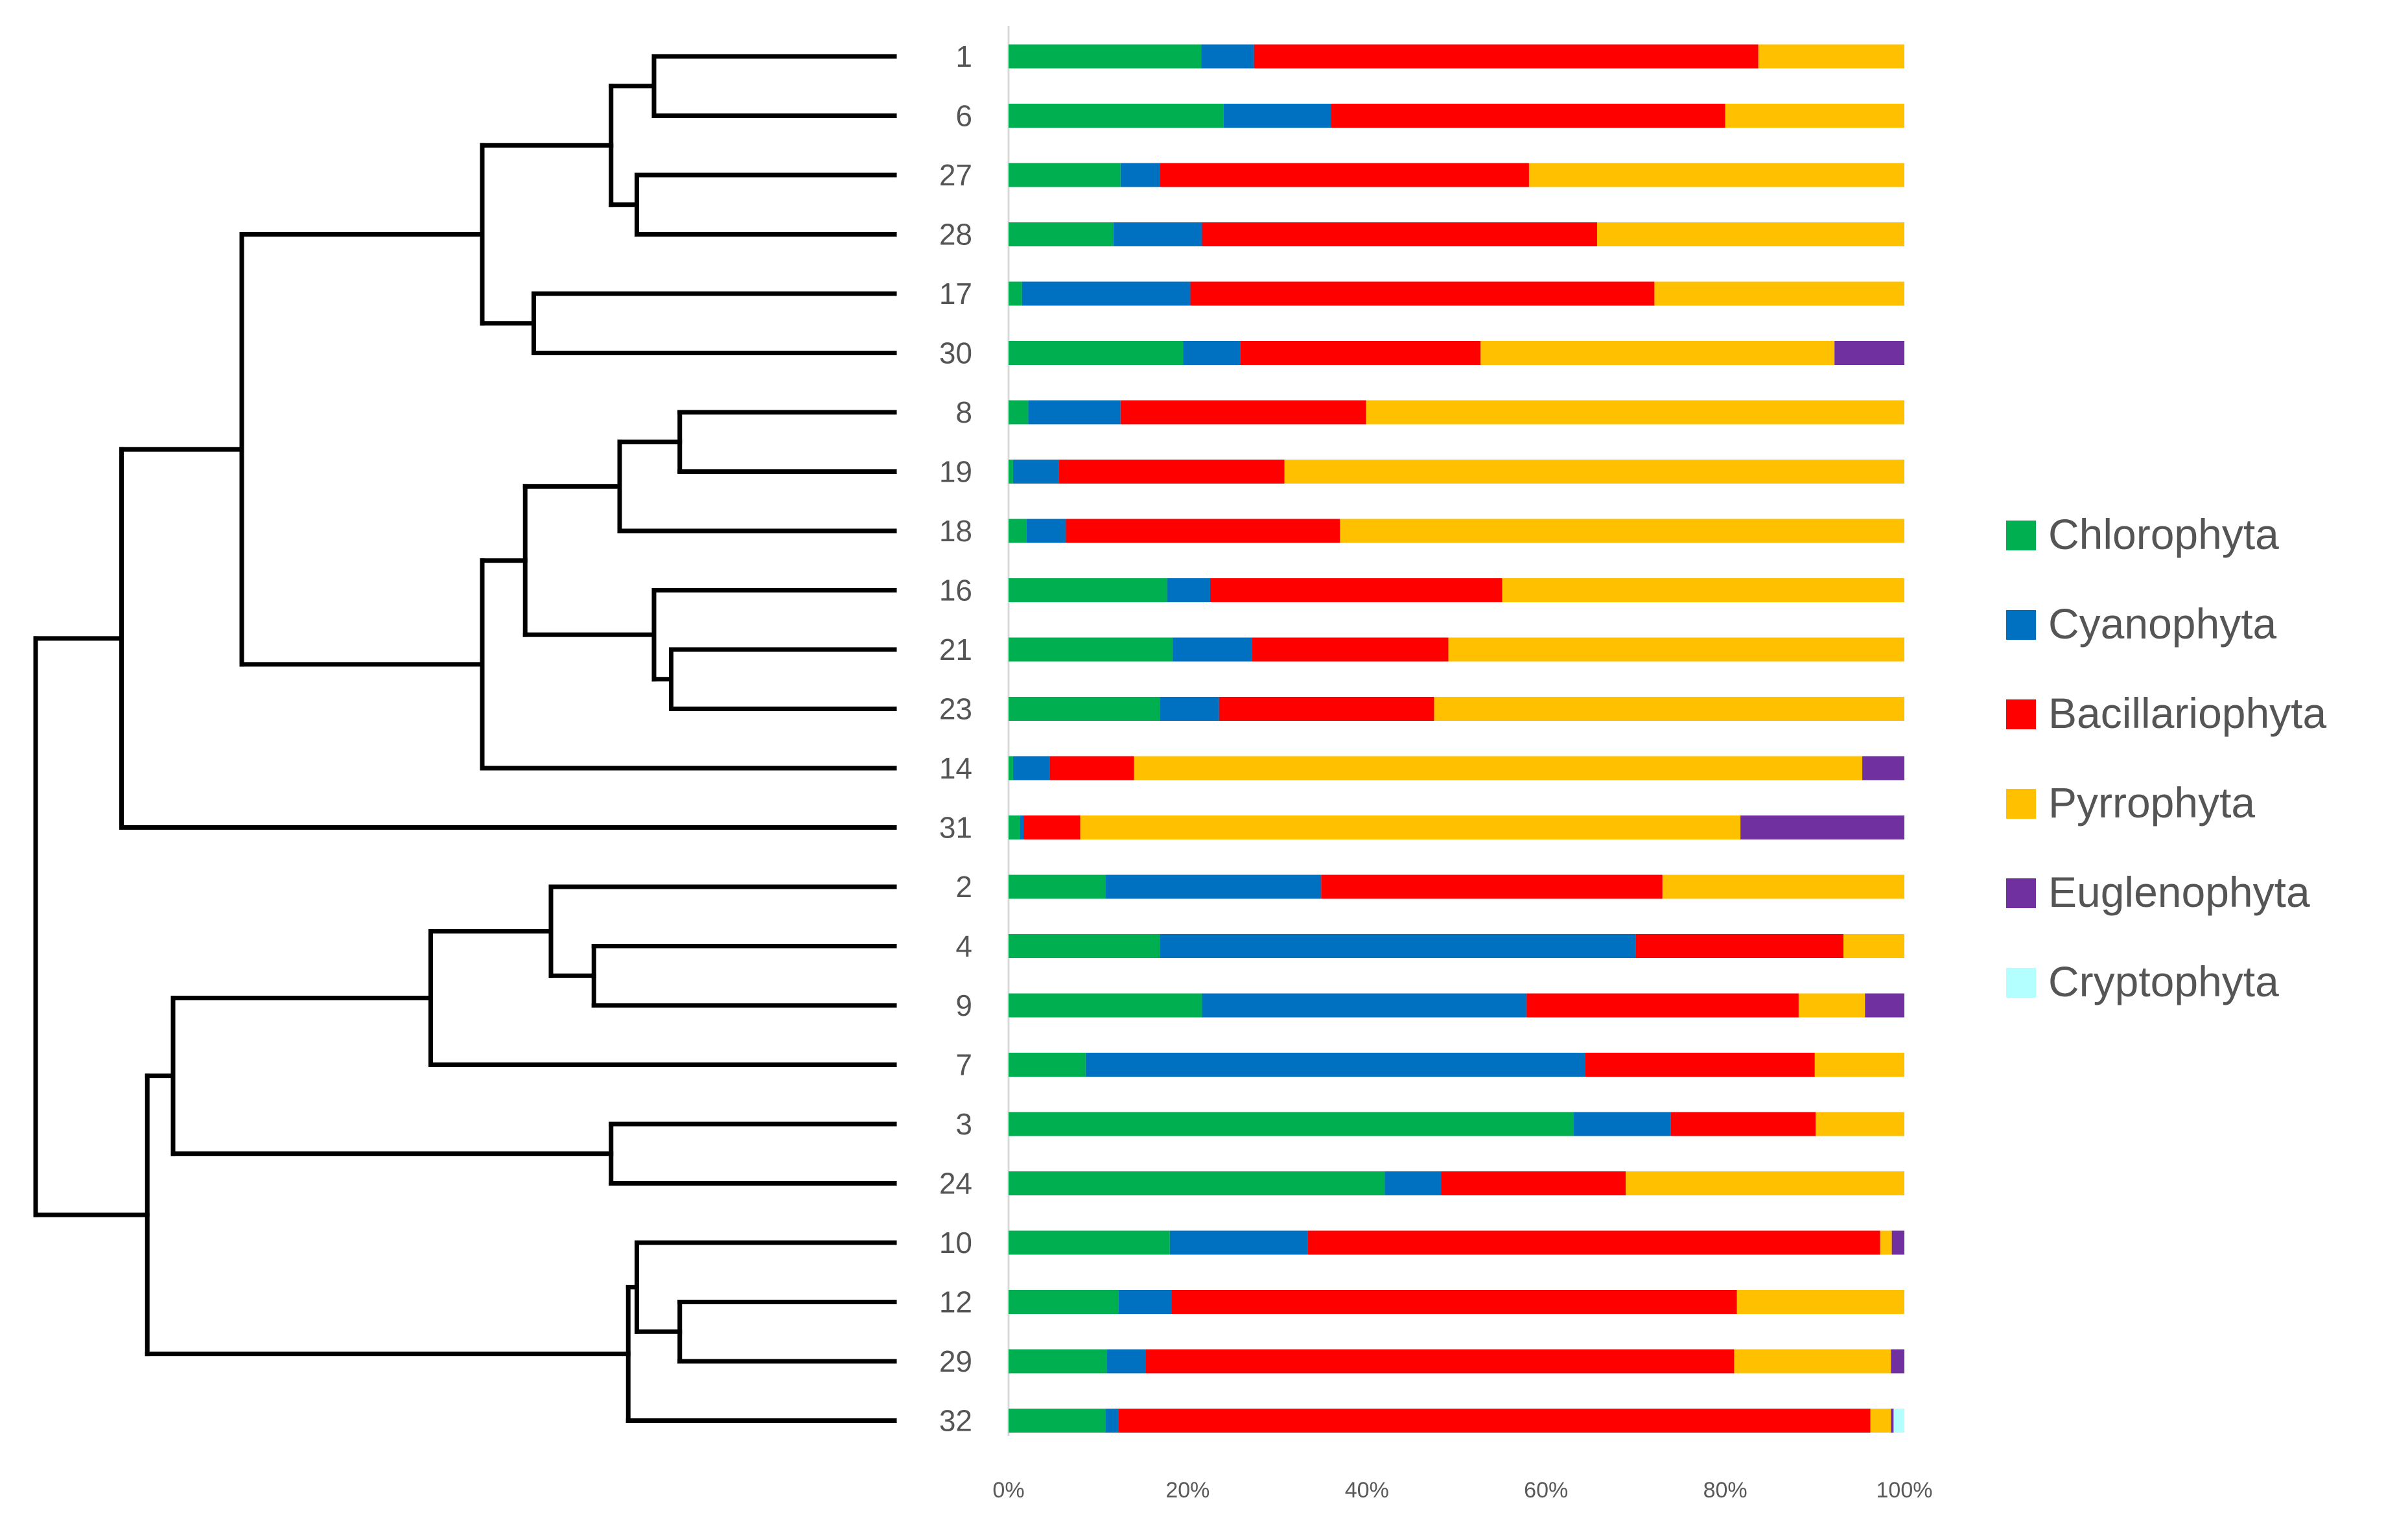 This screenshot has height=1524, width=2408. Describe the element at coordinates (1008, 1490) in the screenshot. I see `x-tick-0pct: 0%` at that location.